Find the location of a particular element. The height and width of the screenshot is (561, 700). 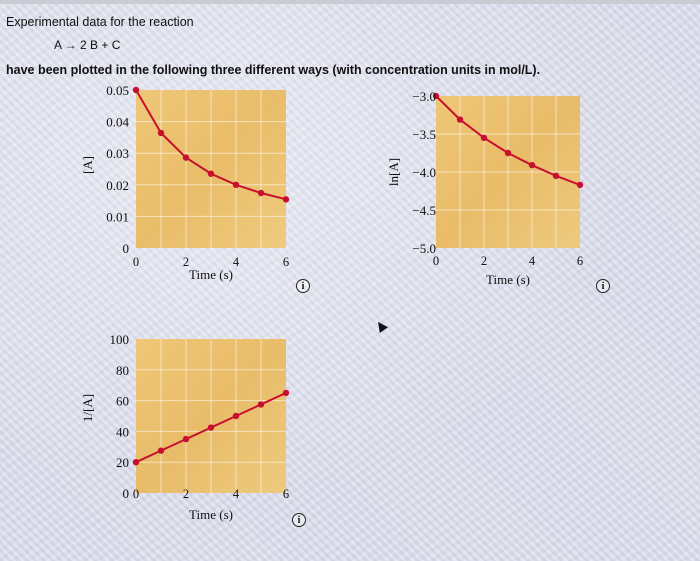

y-tick-label: 0.05 is located at coordinates (117, 90).